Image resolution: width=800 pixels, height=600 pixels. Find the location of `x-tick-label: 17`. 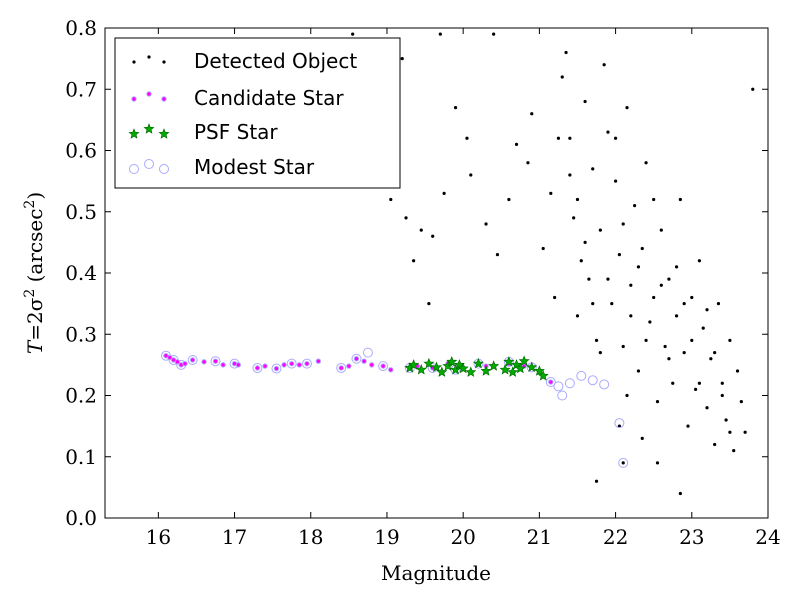

x-tick-label: 17 is located at coordinates (234, 537).